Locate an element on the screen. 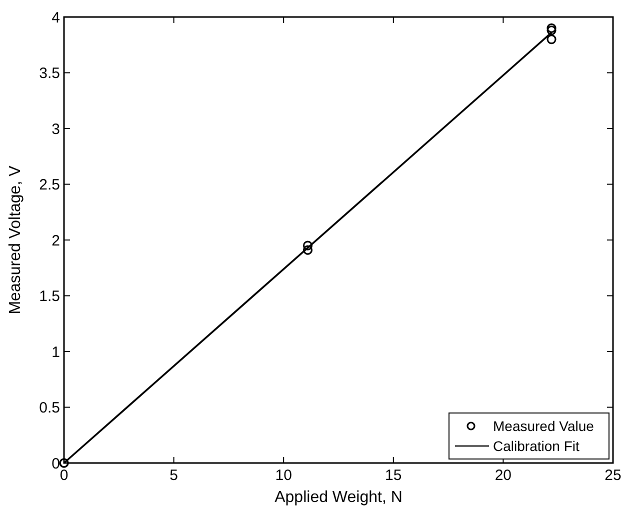  legend-label: Measured Value is located at coordinates (543, 426).